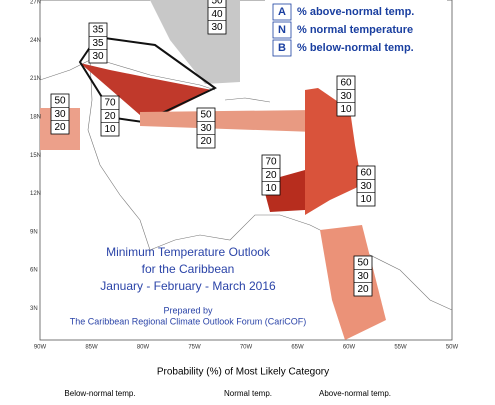 This screenshot has width=495, height=405. I want to click on legend-box, so click(356, 29).